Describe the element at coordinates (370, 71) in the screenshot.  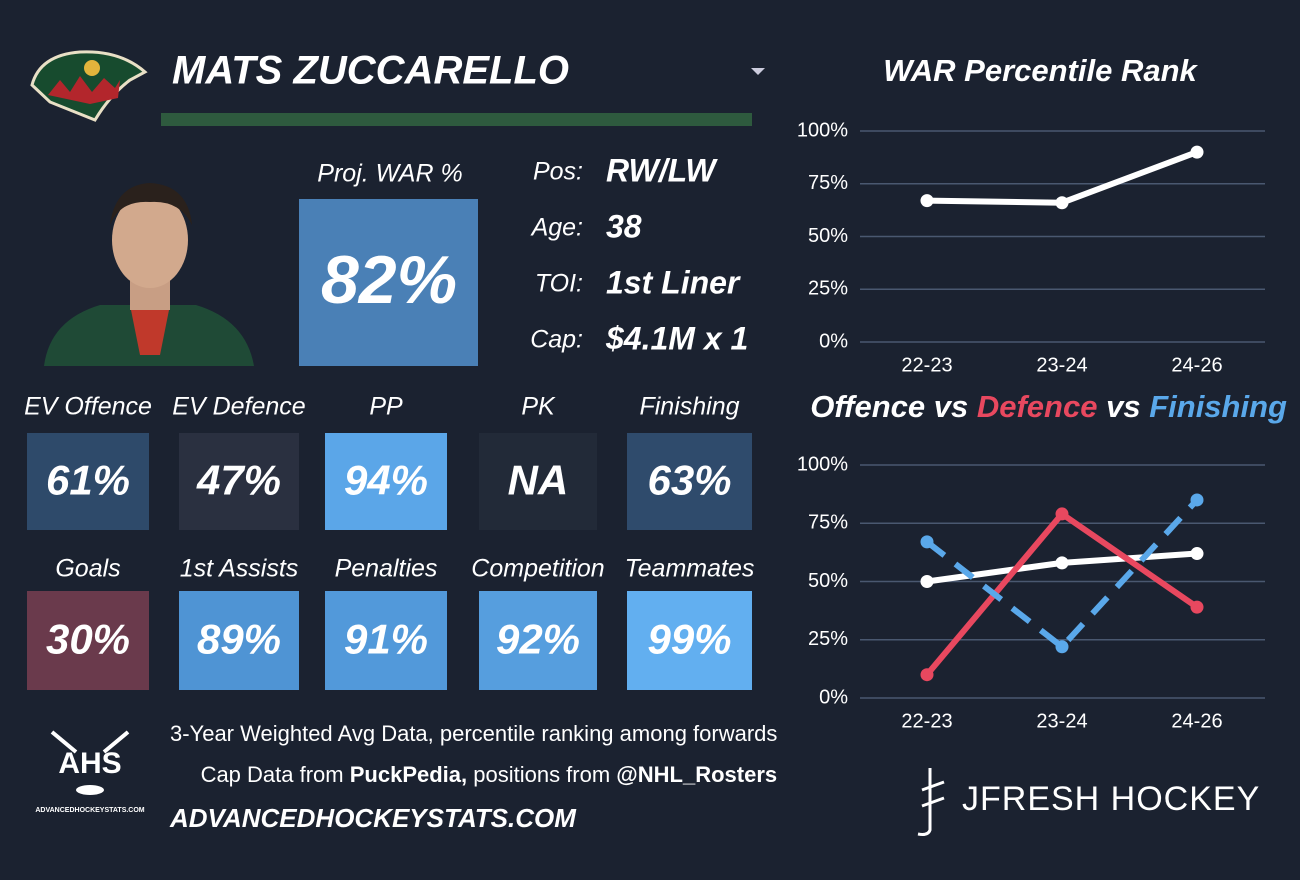
I see `player-name: MATS ZUCCARELLO` at that location.